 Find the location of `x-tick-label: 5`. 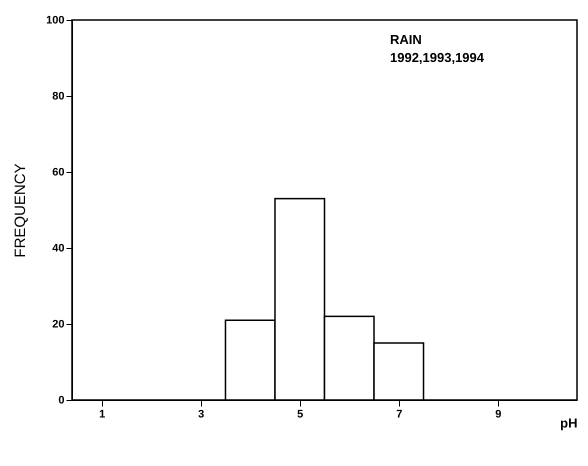

x-tick-label: 5 is located at coordinates (300, 414).